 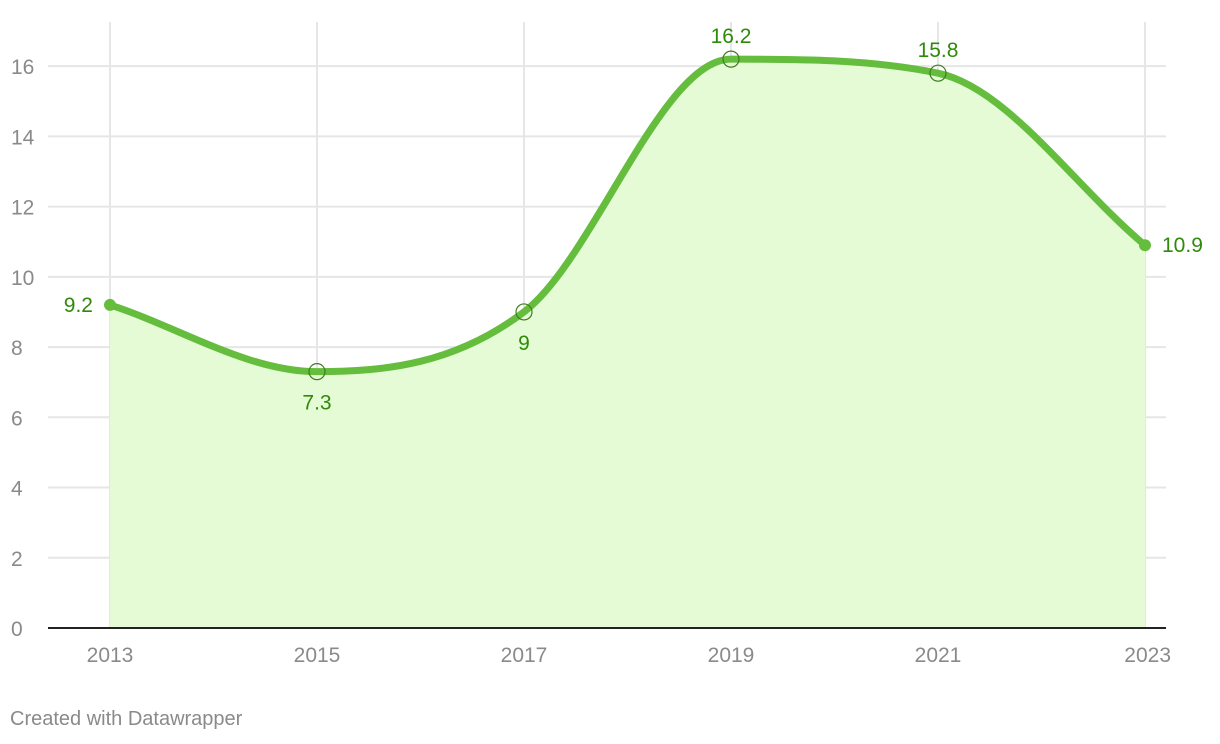 What do you see at coordinates (17, 489) in the screenshot?
I see `y-tick-label: 4` at bounding box center [17, 489].